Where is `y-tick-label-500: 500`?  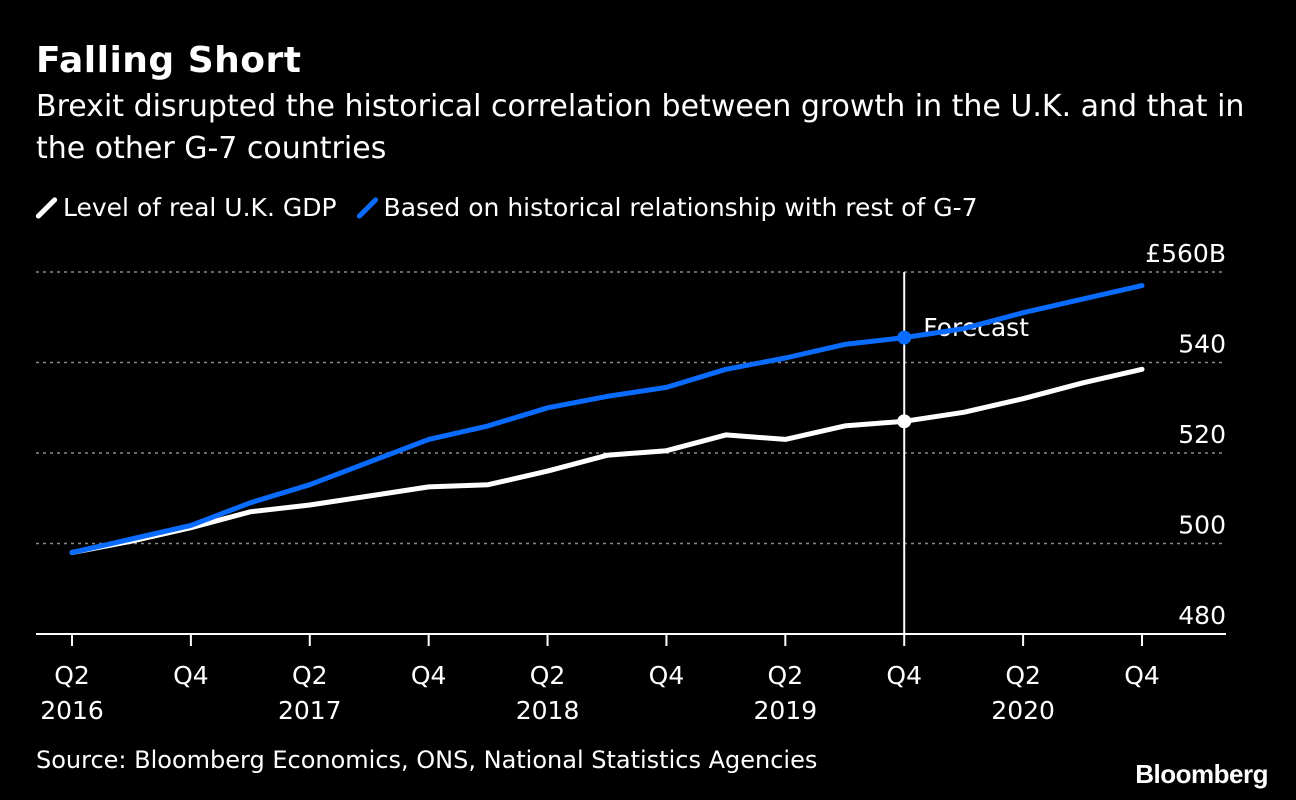 y-tick-label-500: 500 is located at coordinates (1202, 525).